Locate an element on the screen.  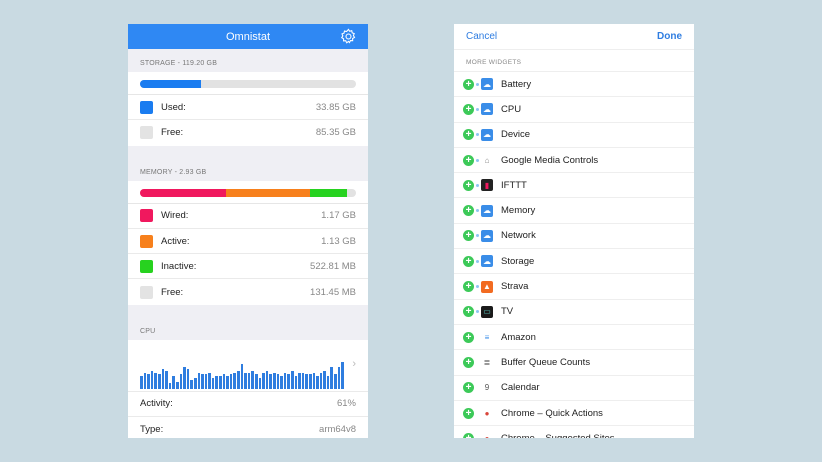
done-button: Done is located at coordinates (669, 36).